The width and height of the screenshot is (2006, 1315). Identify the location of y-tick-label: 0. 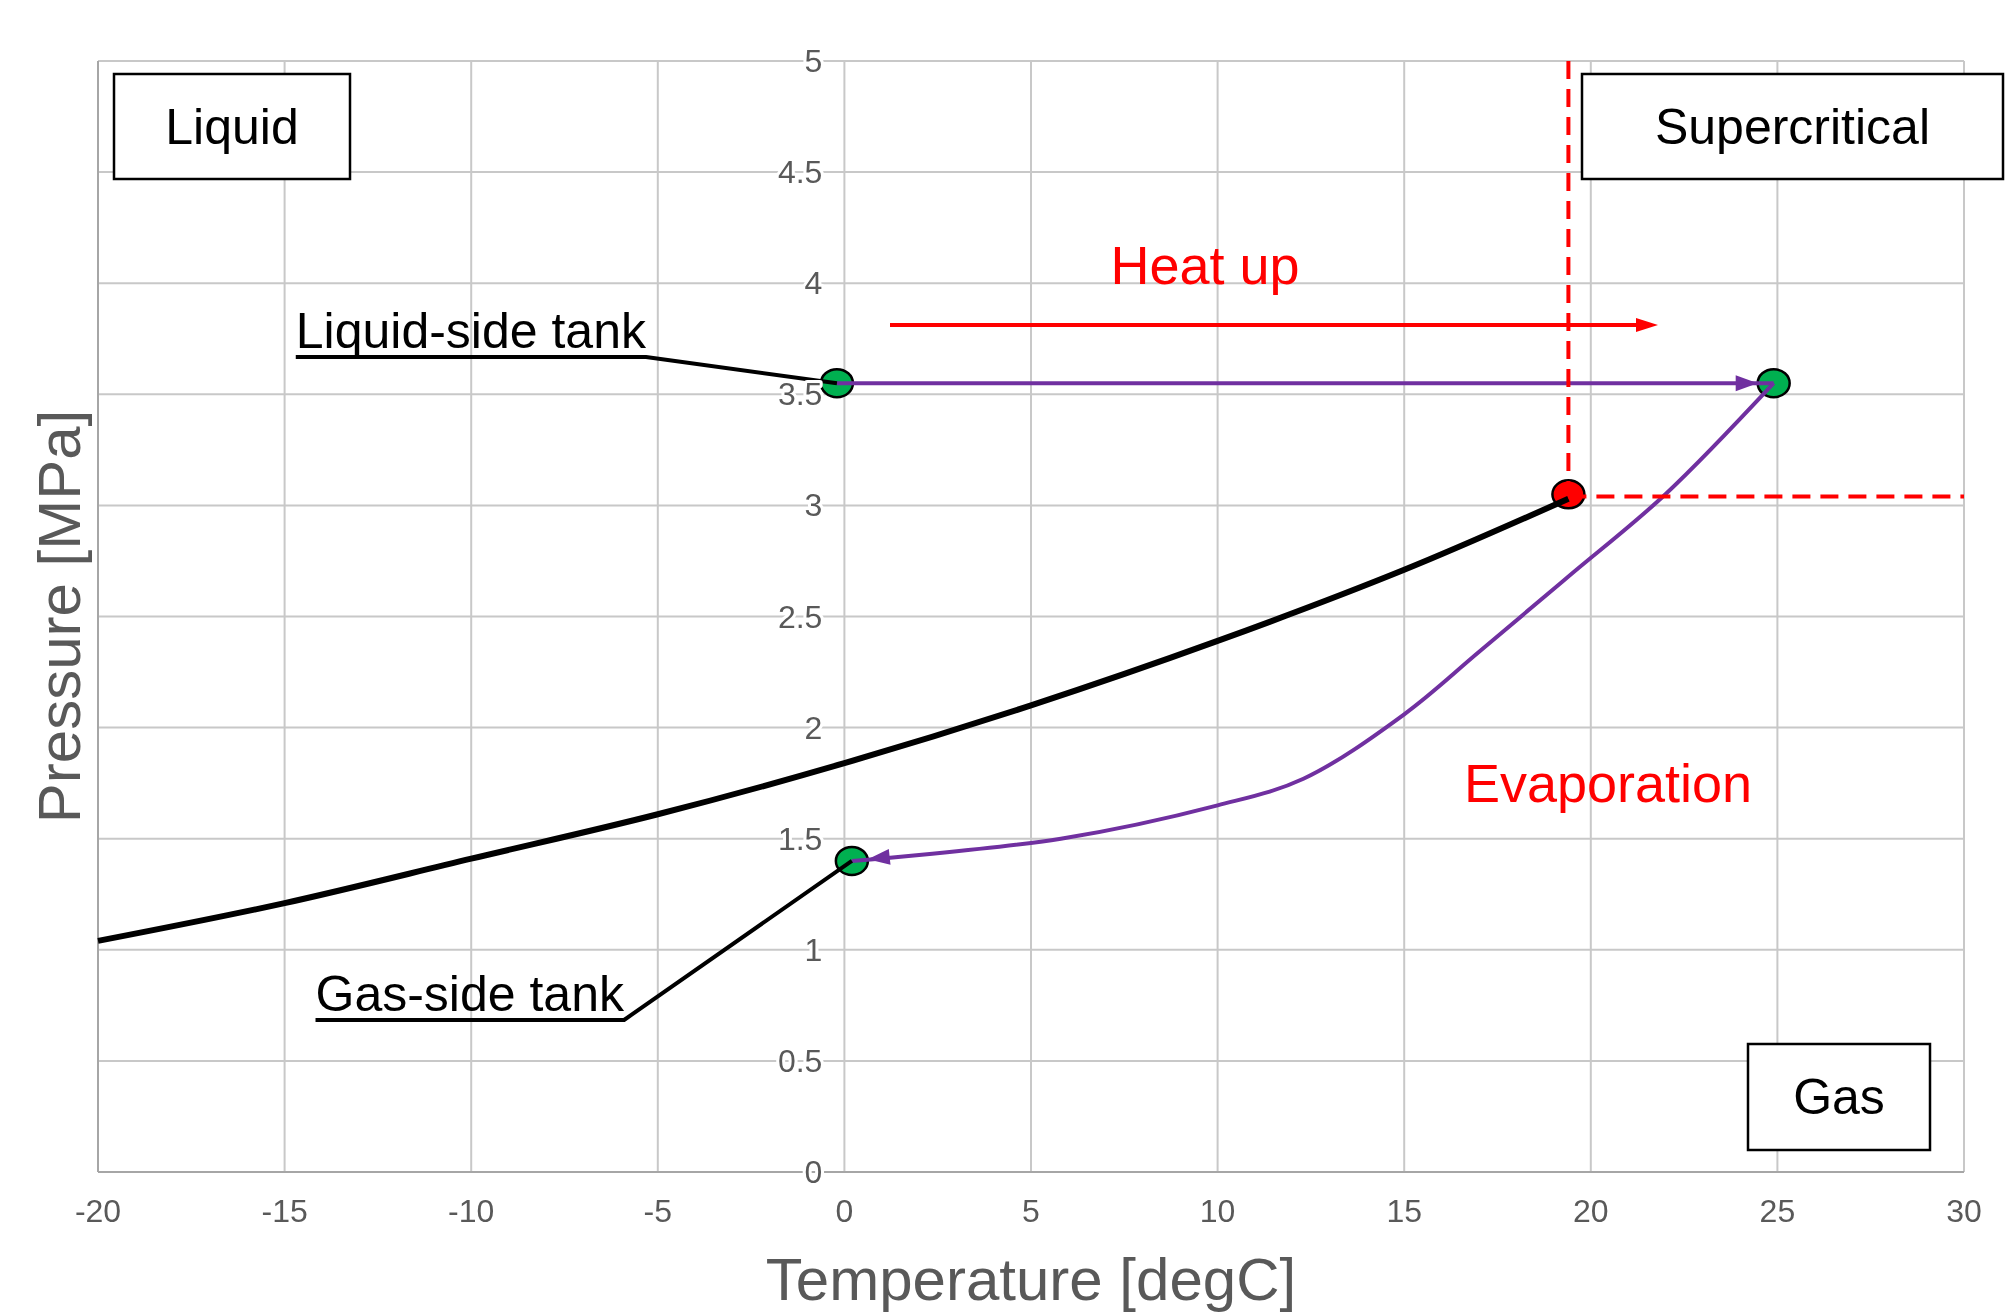
(813, 1172).